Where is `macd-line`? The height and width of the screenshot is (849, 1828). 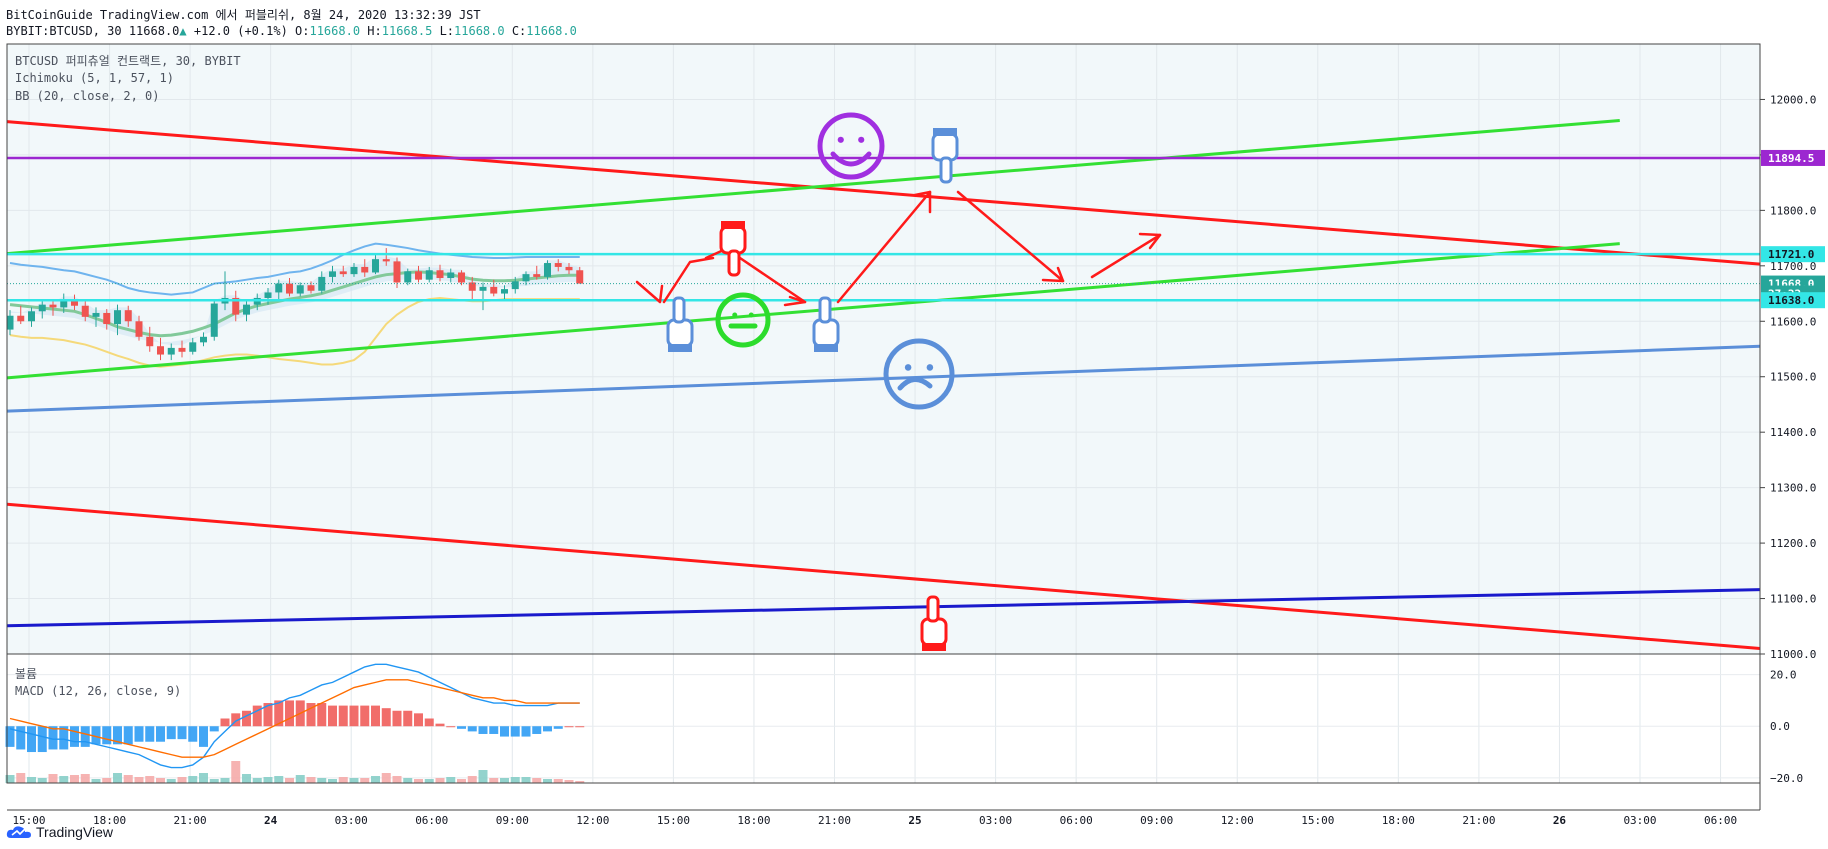 macd-line is located at coordinates (294, 716).